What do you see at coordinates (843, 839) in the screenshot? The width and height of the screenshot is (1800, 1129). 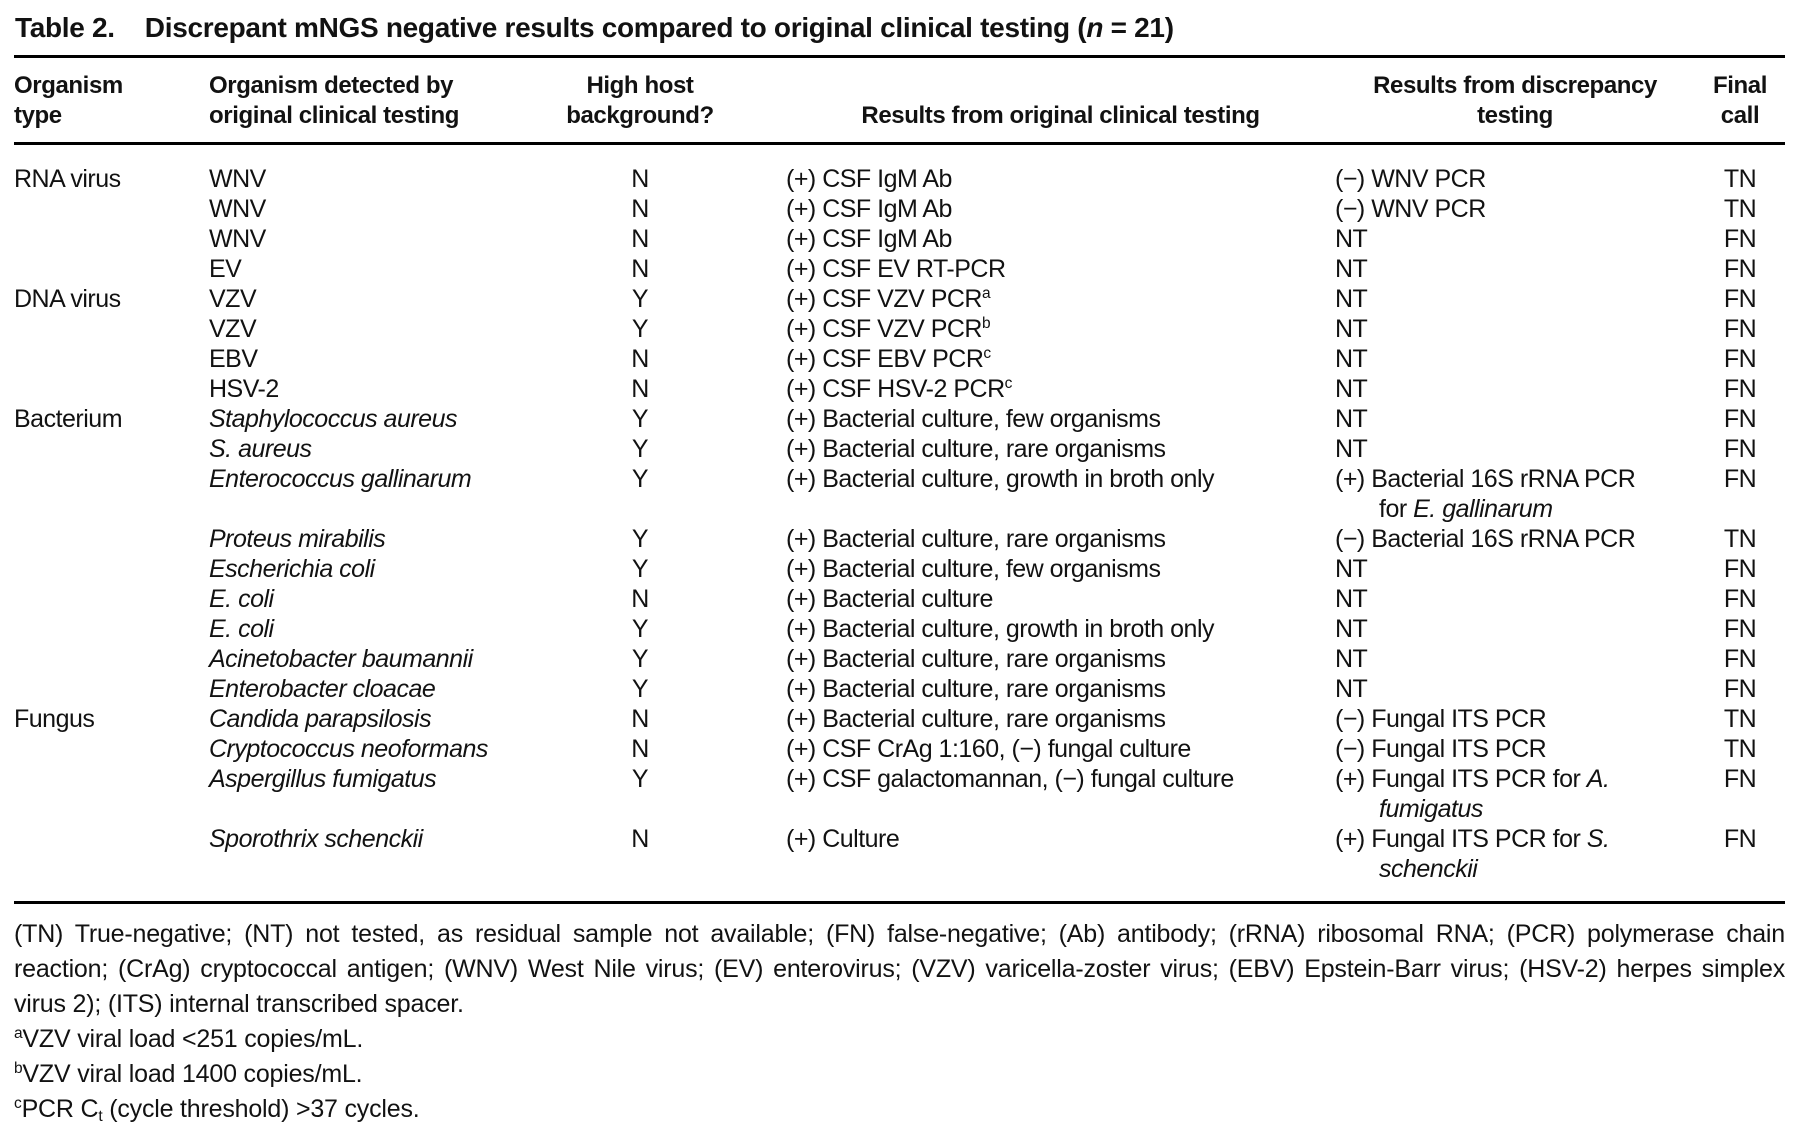 I see `original-results-cell: (+) Culture` at bounding box center [843, 839].